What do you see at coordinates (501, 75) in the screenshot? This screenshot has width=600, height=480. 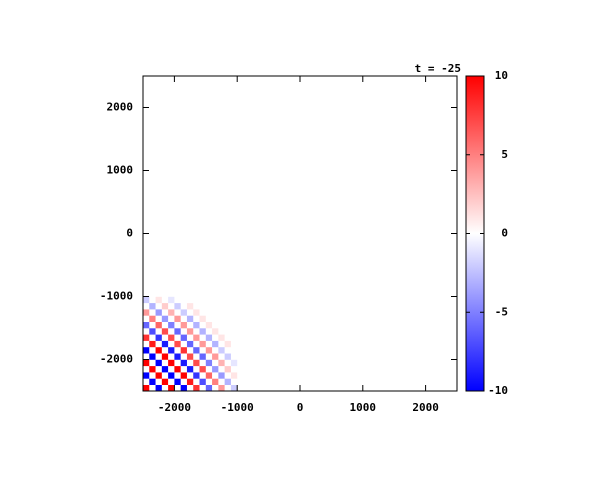 I see `colorbar-tick-label: 10` at bounding box center [501, 75].